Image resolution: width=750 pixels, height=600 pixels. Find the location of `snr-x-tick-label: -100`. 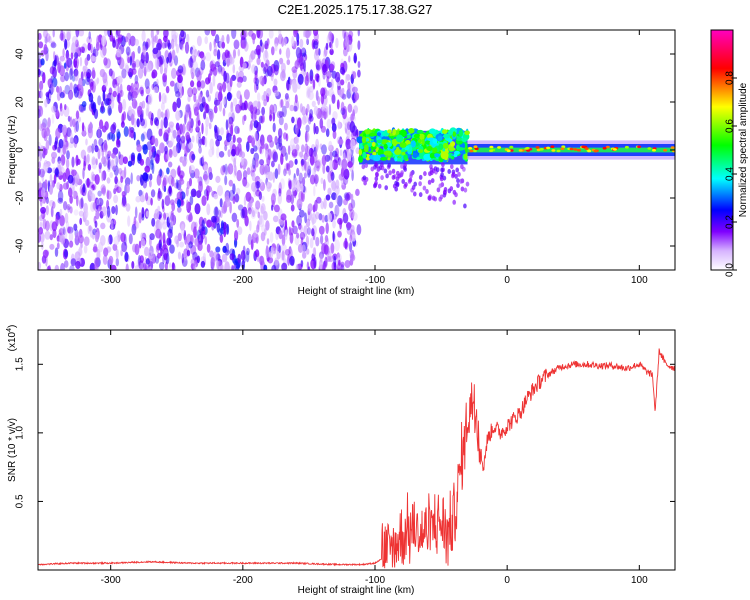

snr-x-tick-label: -100 is located at coordinates (375, 580).